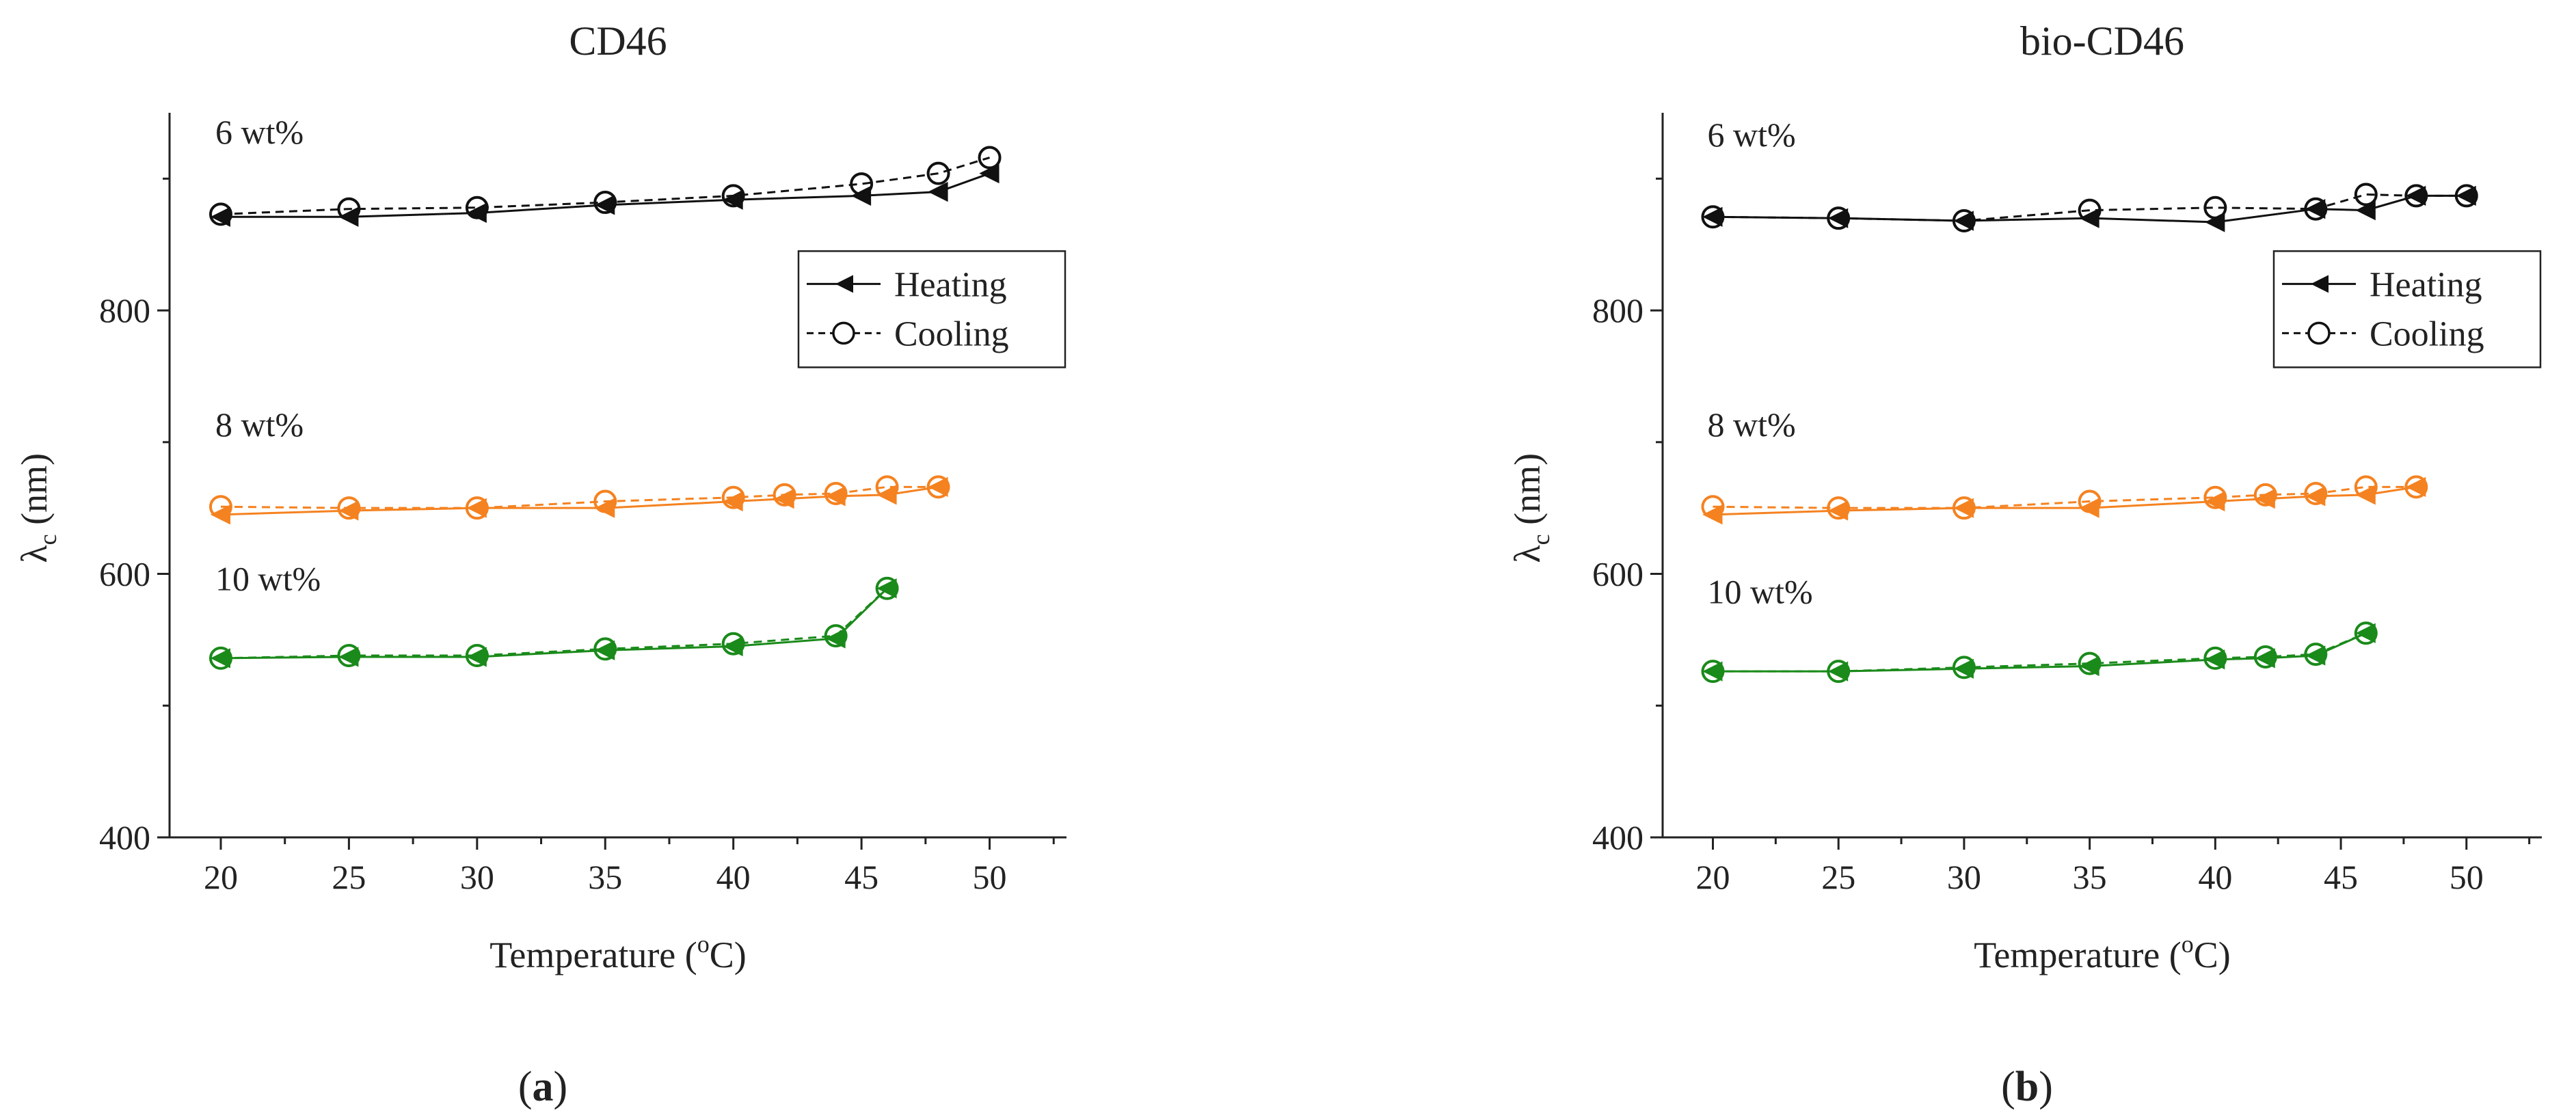 This screenshot has height=1119, width=2576. I want to click on panel-caption: (a), so click(542, 1087).